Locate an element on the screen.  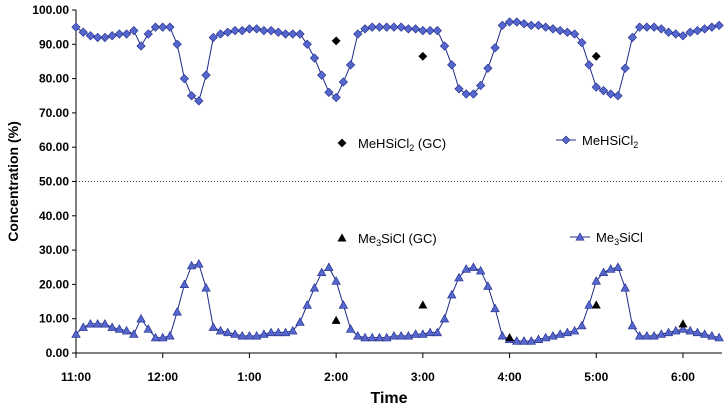
y-axis-title: Concentration (%) is located at coordinates (13, 181).